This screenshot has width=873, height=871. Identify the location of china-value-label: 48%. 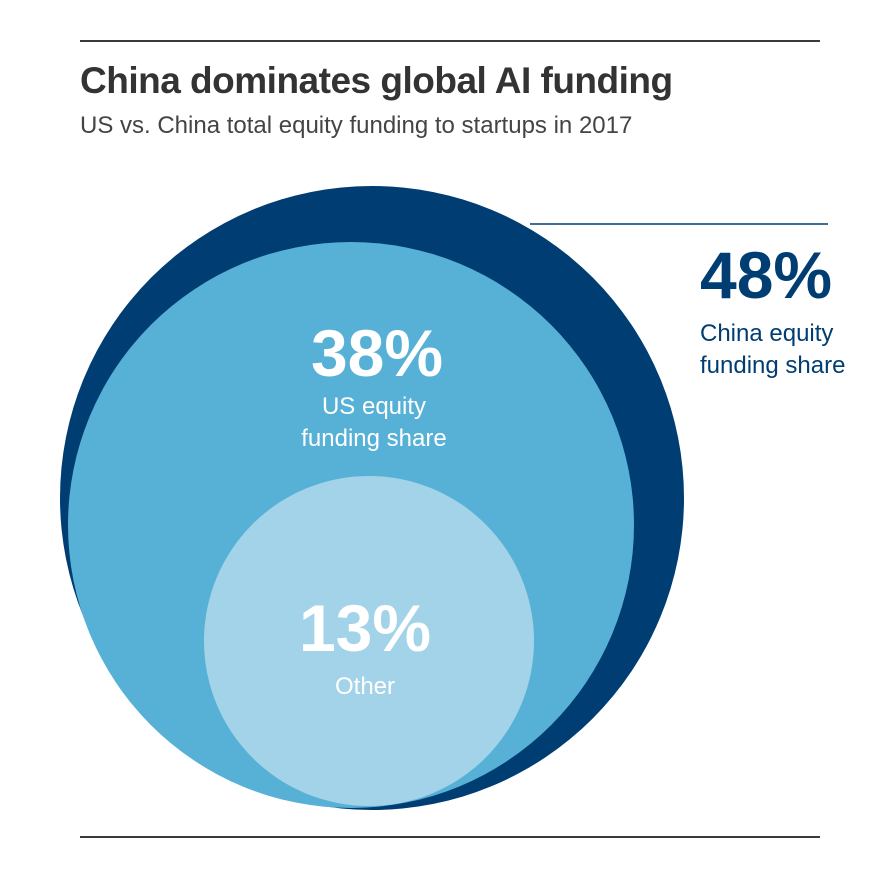
(766, 275).